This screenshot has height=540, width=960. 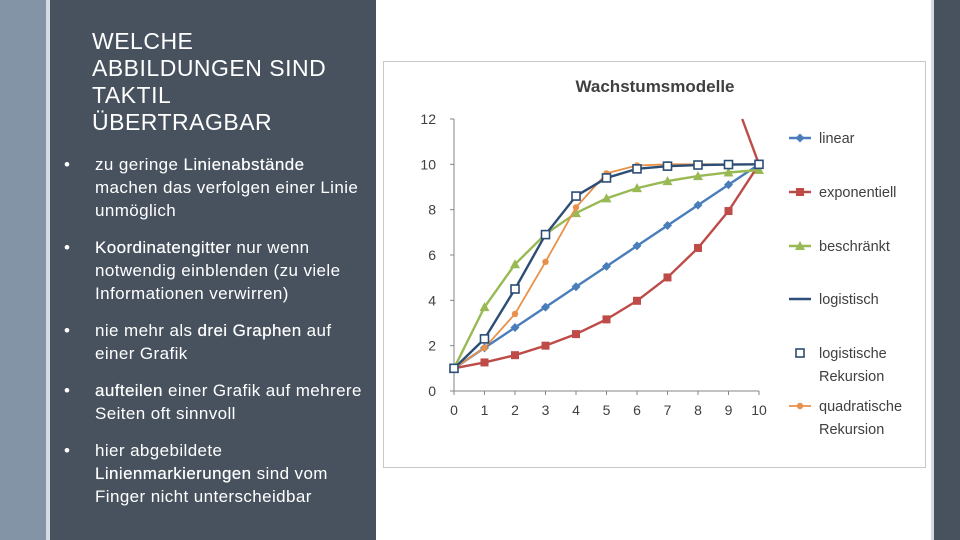 I want to click on left-edge-band, so click(x=23, y=270).